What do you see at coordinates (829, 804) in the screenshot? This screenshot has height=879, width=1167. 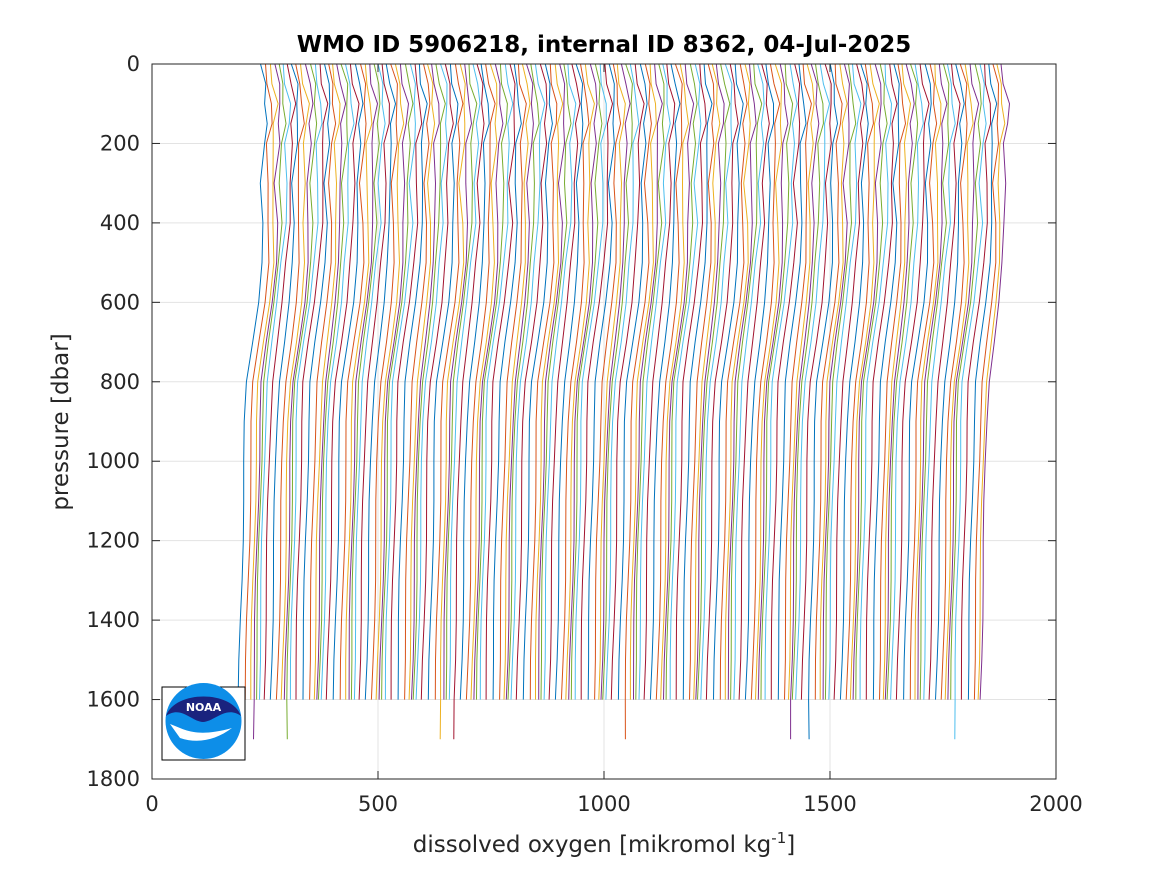 I see `x-tick-label-3: 1500` at bounding box center [829, 804].